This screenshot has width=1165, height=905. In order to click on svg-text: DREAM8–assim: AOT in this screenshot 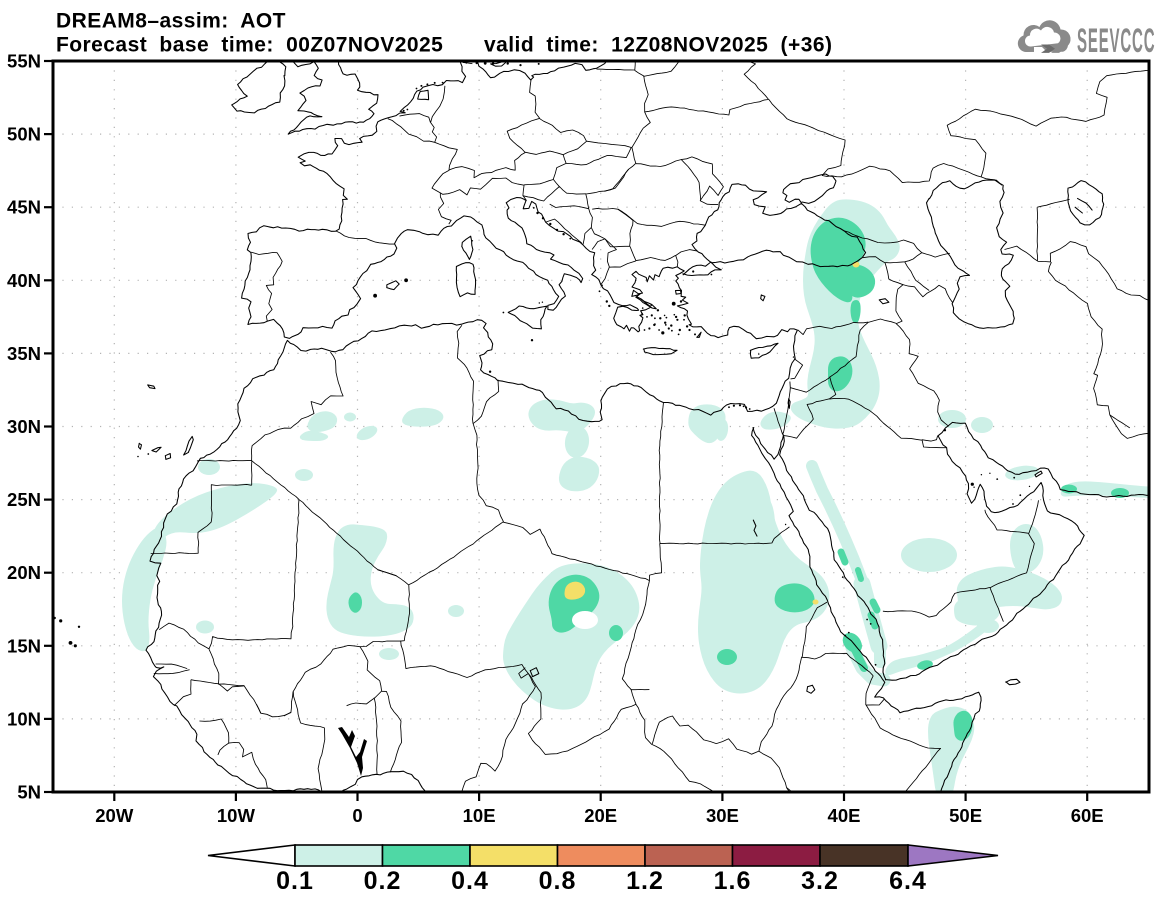, I will do `click(171, 21)`.